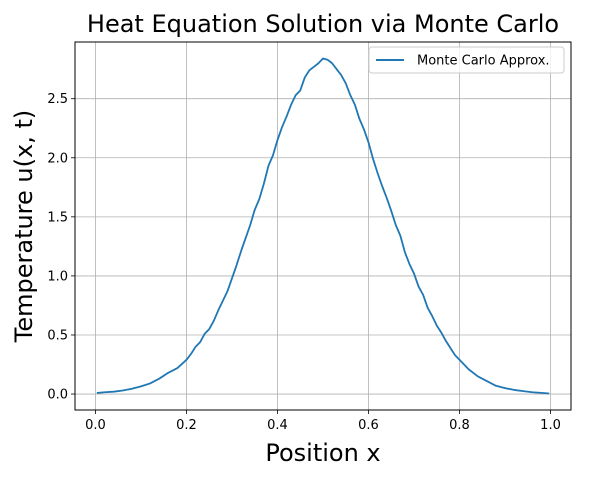 The height and width of the screenshot is (477, 606). What do you see at coordinates (323, 24) in the screenshot?
I see `chart-title: Heat Equation Solution via Monte Carlo` at bounding box center [323, 24].